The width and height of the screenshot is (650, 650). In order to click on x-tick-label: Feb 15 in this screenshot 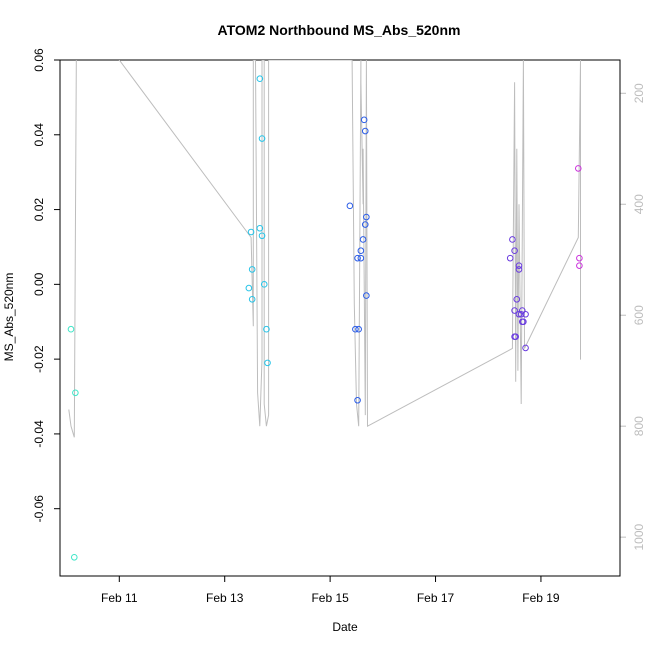, I will do `click(330, 598)`.